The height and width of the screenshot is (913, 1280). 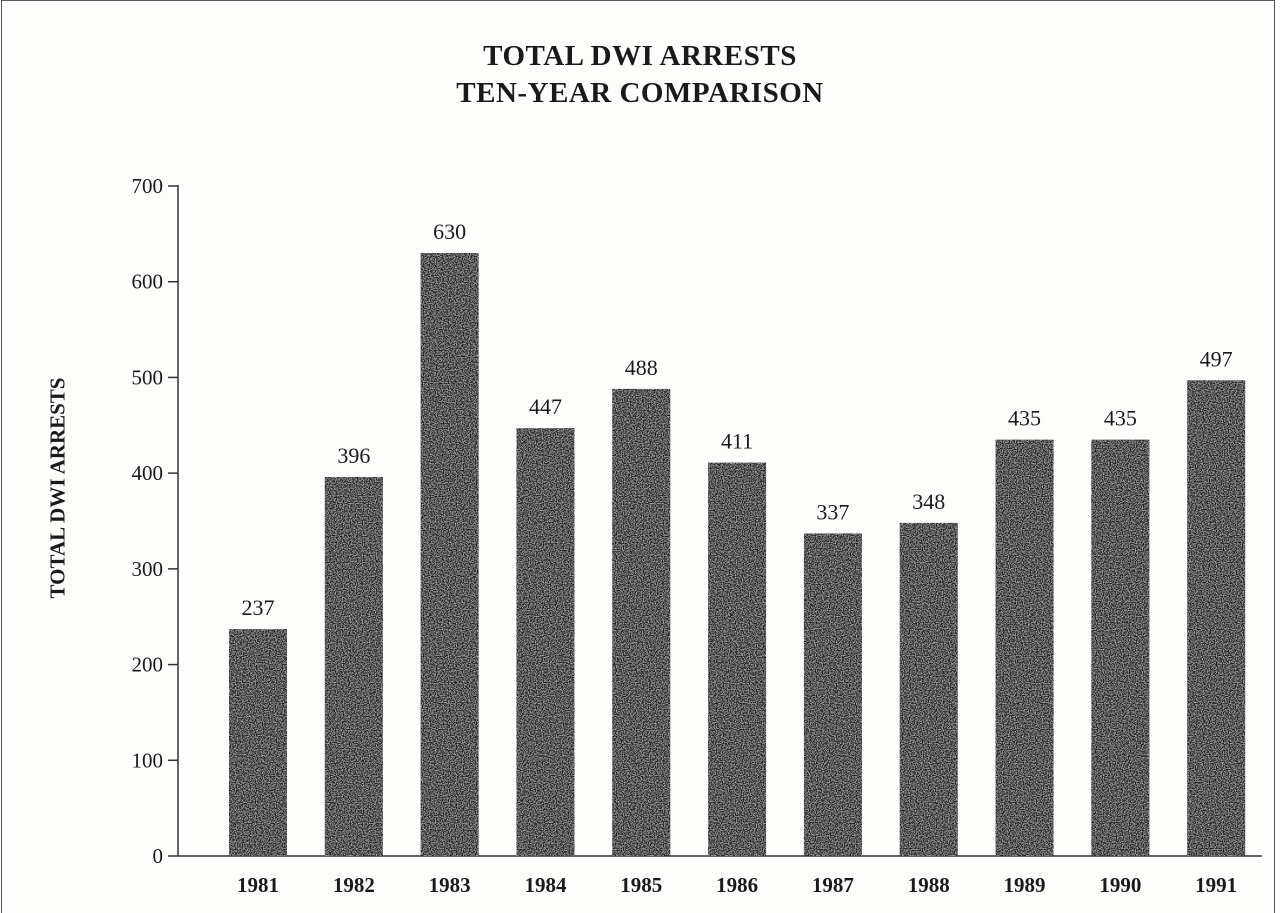 I want to click on x-tick-label: 1981, so click(x=258, y=885).